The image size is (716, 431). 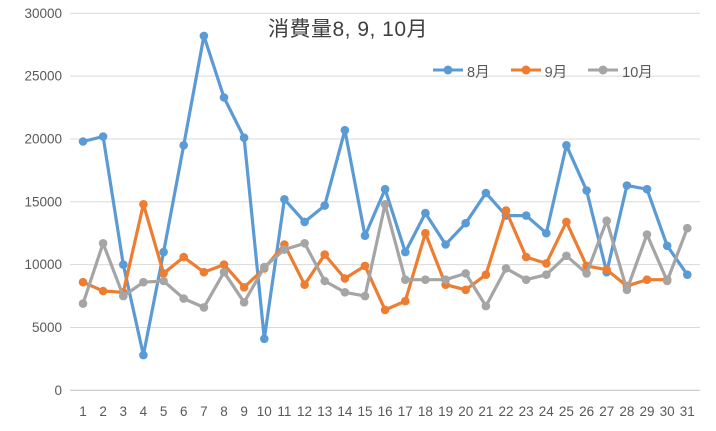 I want to click on legend-marker-october, so click(x=603, y=72).